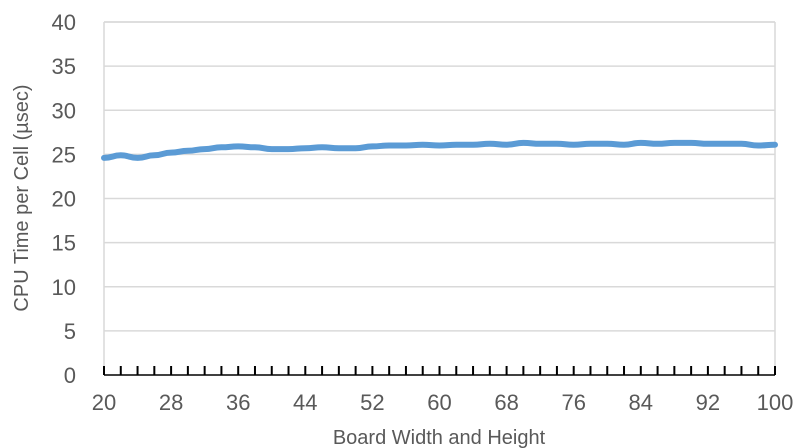 Image resolution: width=801 pixels, height=448 pixels. What do you see at coordinates (439, 437) in the screenshot?
I see `x-axis-title: Board Width and Height` at bounding box center [439, 437].